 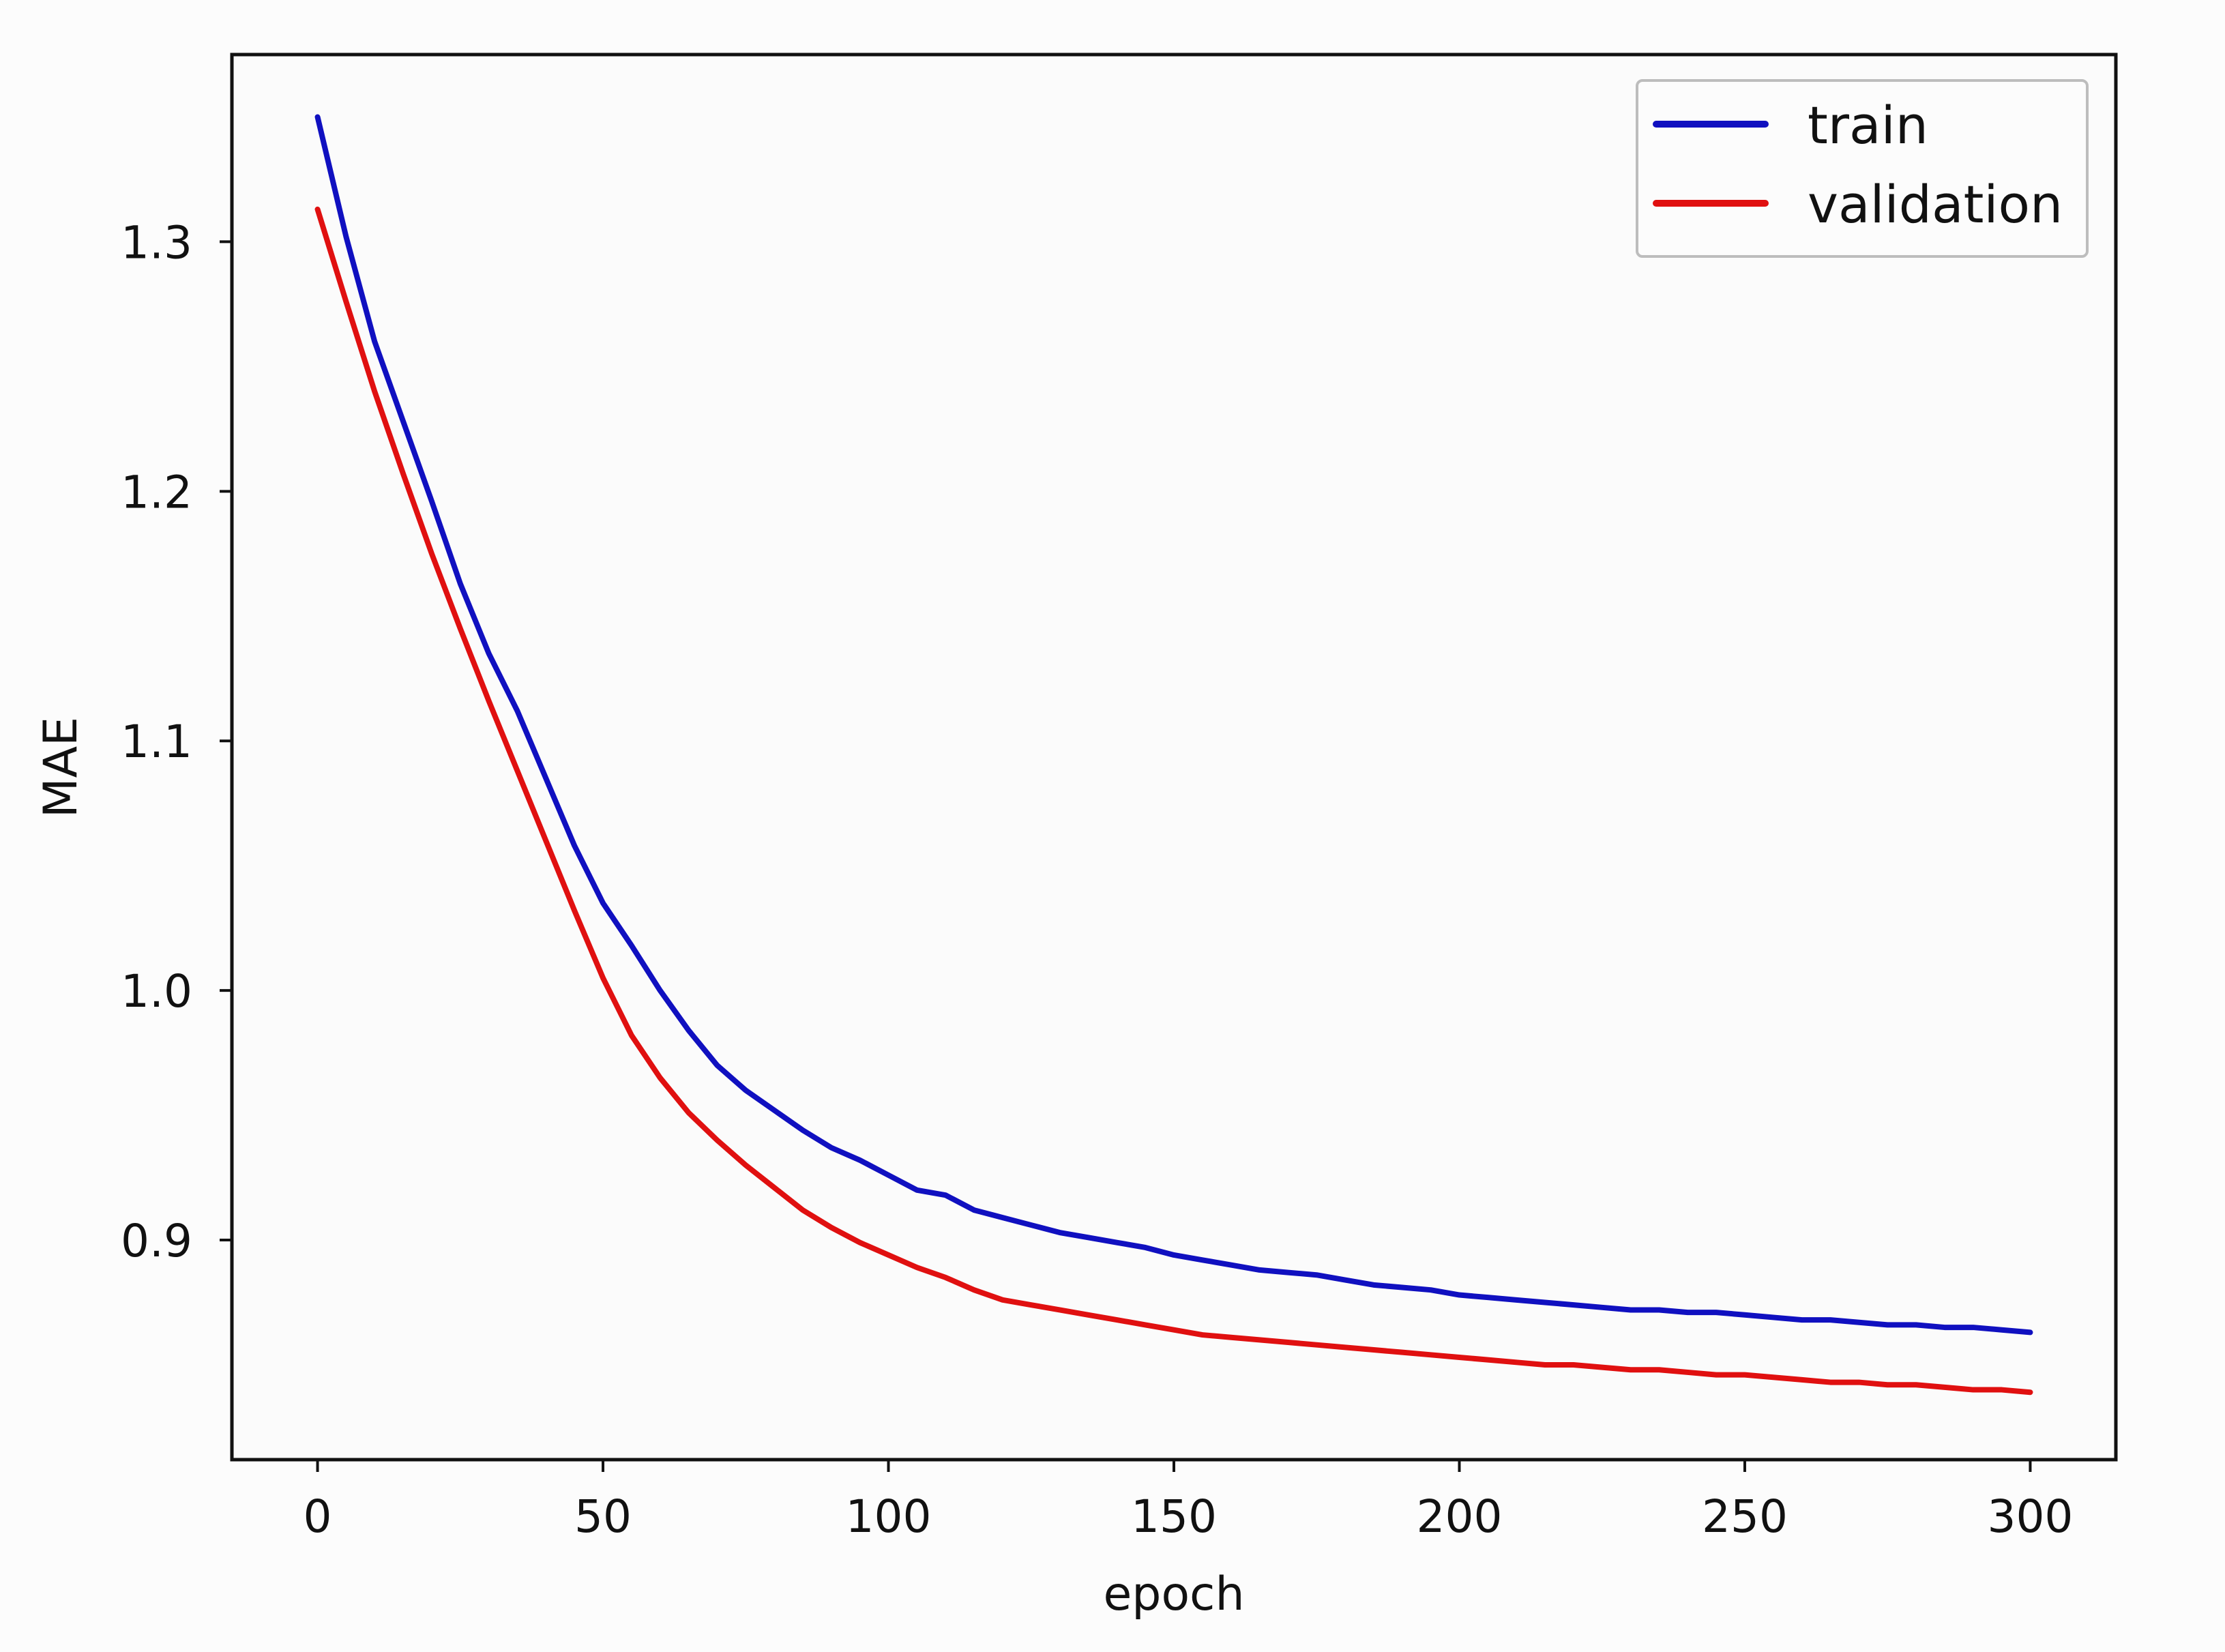 I want to click on x-tick-label: 250, so click(x=1745, y=1516).